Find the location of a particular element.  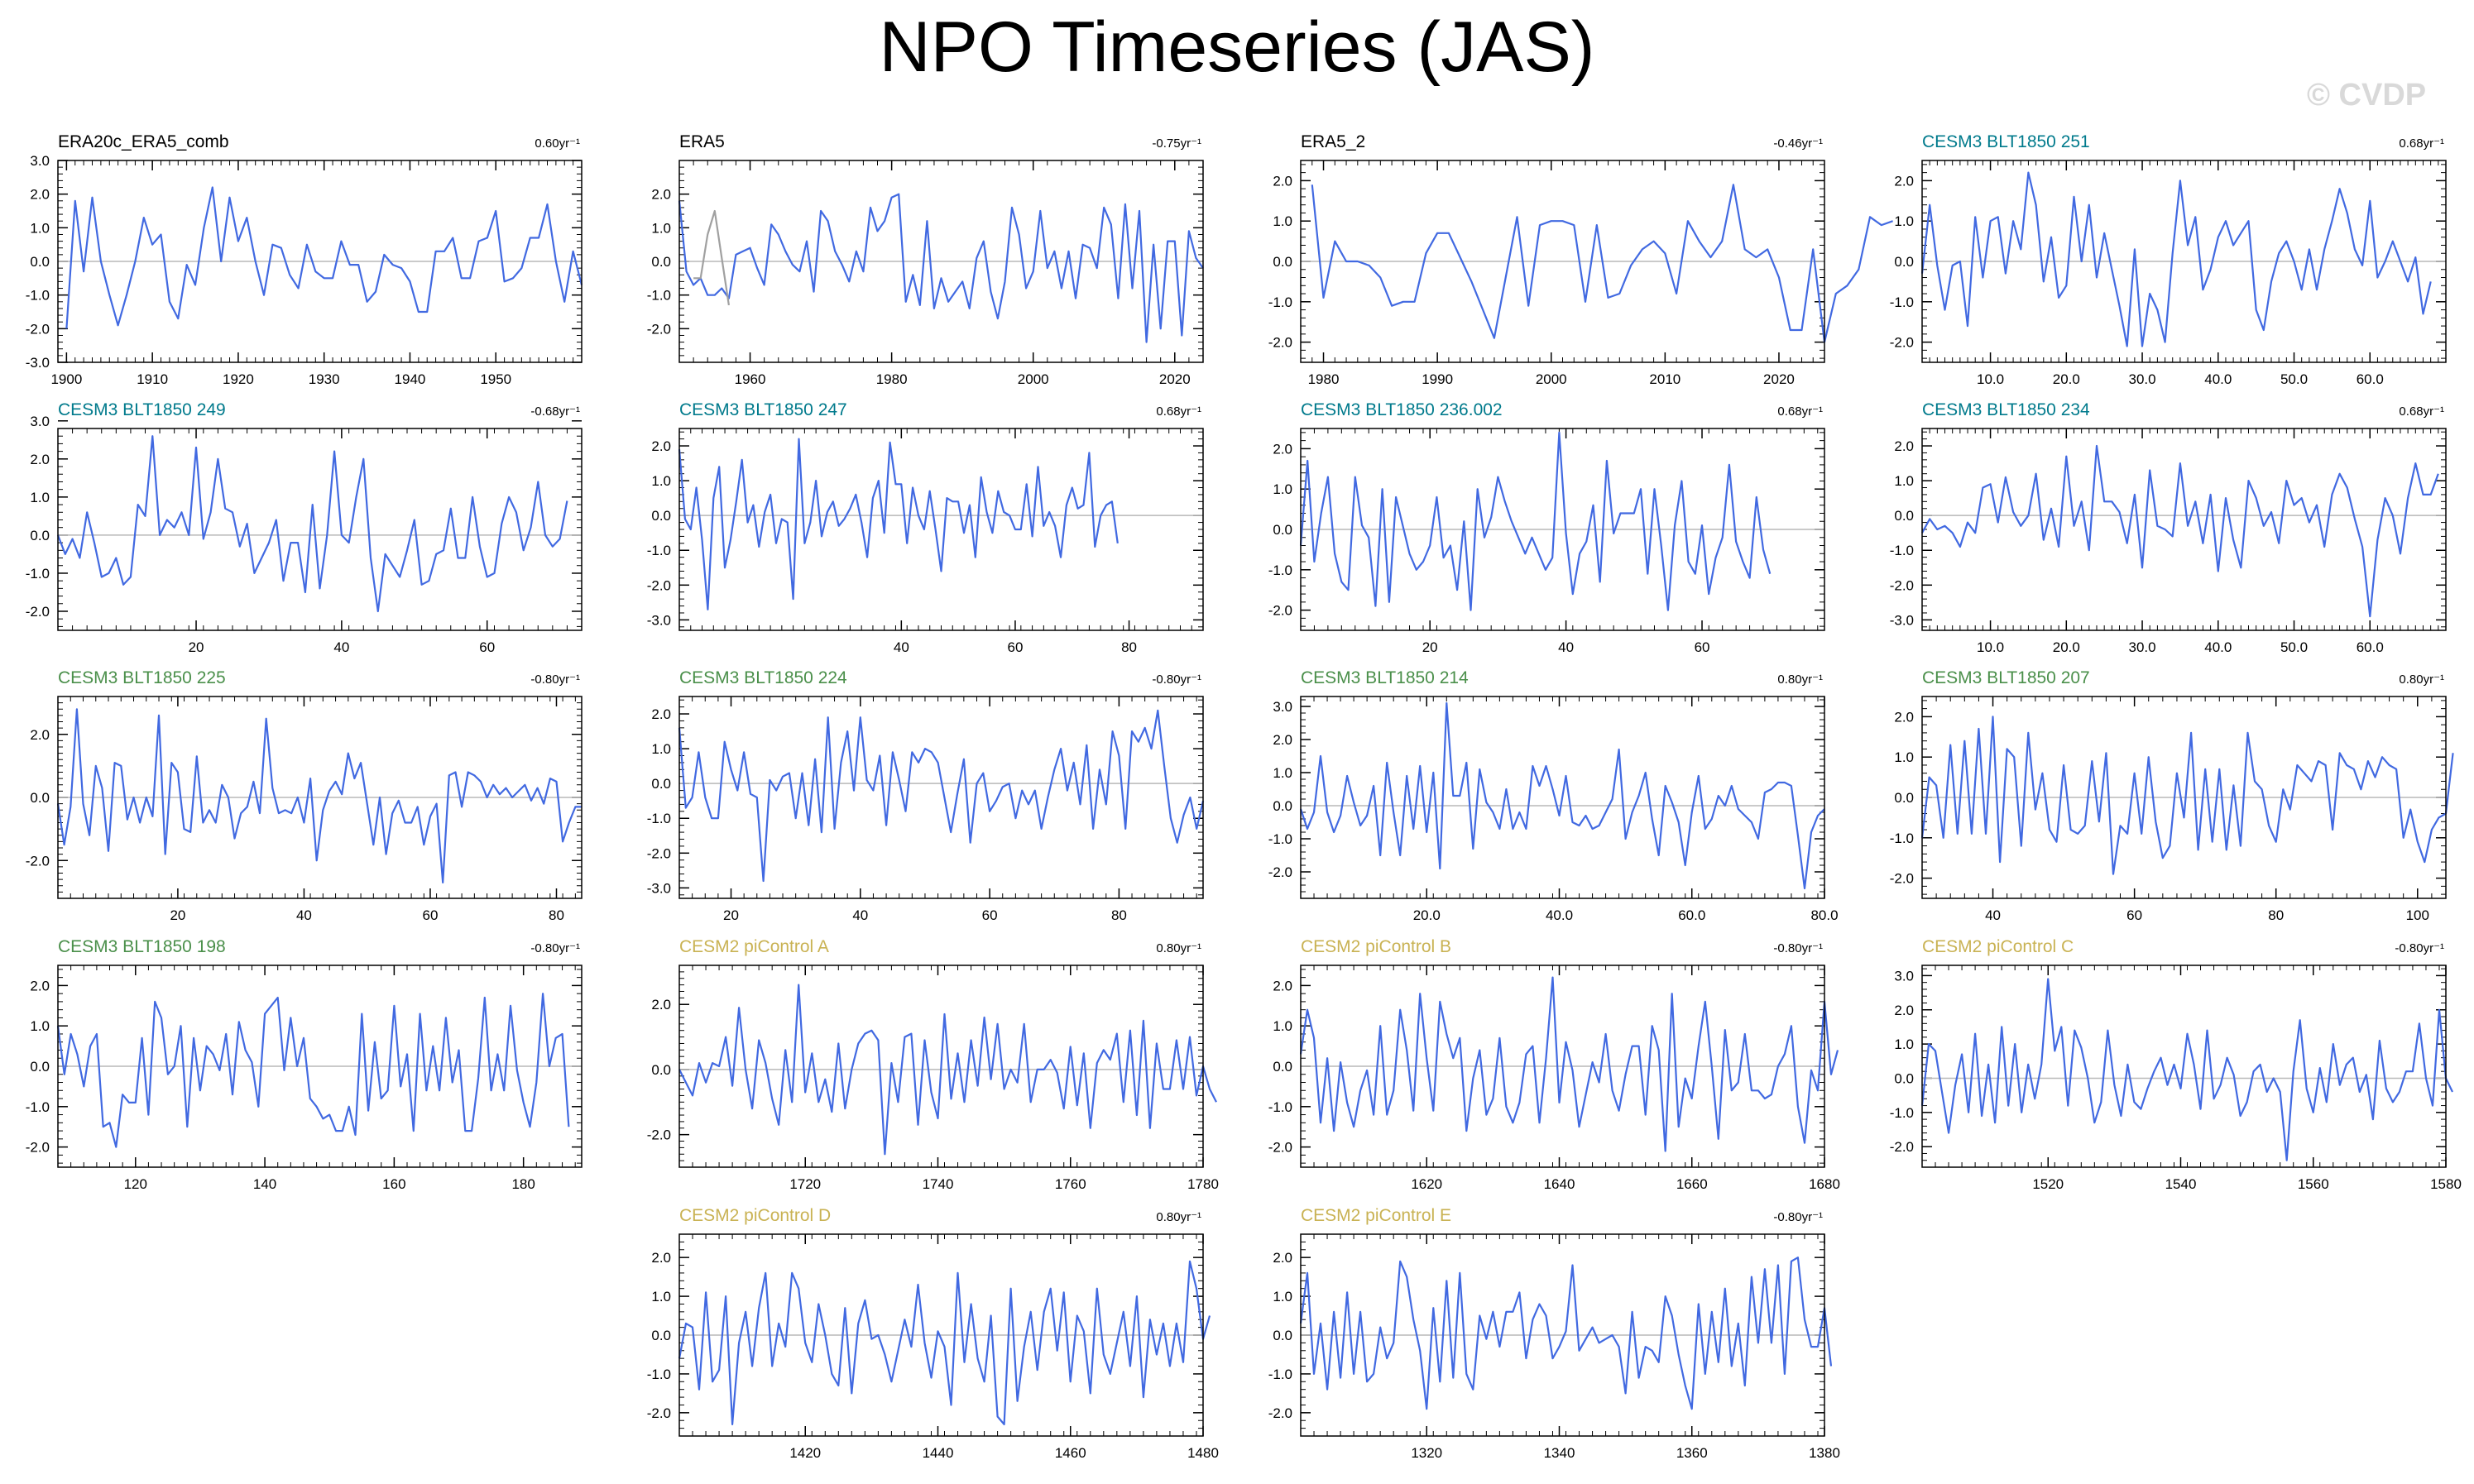

x-tick-label: 140 is located at coordinates (264, 1184).